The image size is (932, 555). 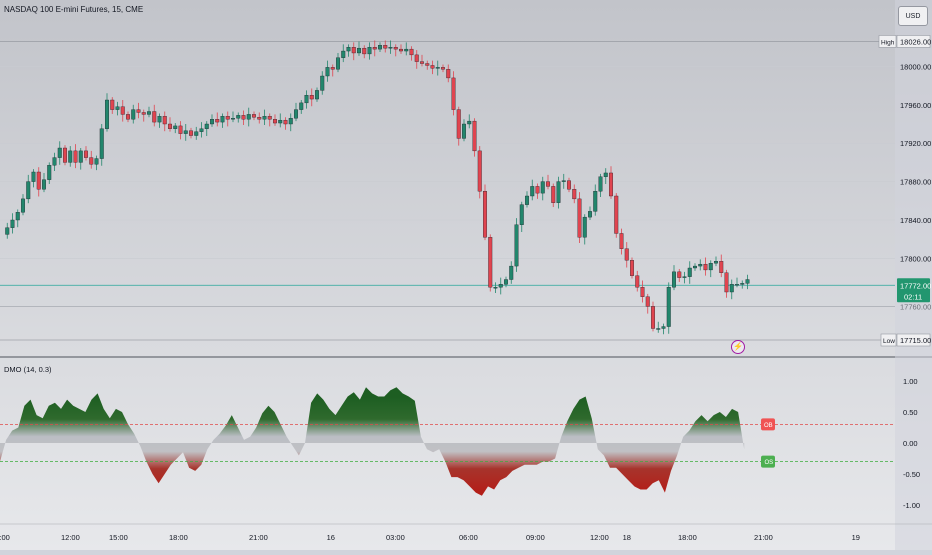 I want to click on price-tick-label: 17920.00, so click(x=915, y=143).